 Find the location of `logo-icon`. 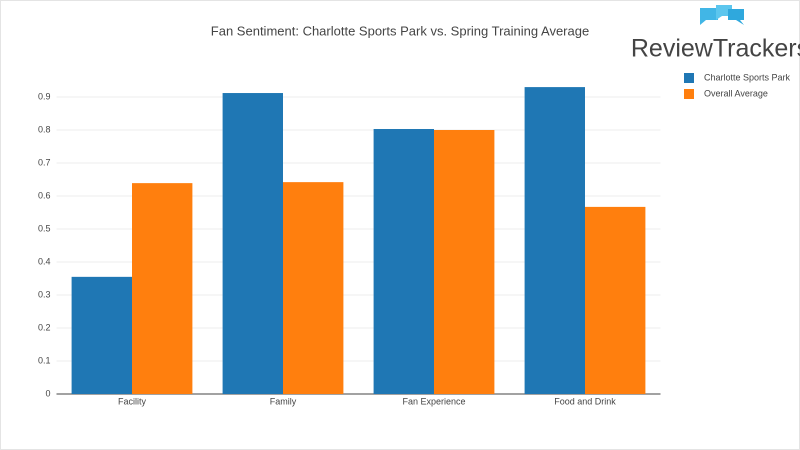

logo-icon is located at coordinates (722, 15).